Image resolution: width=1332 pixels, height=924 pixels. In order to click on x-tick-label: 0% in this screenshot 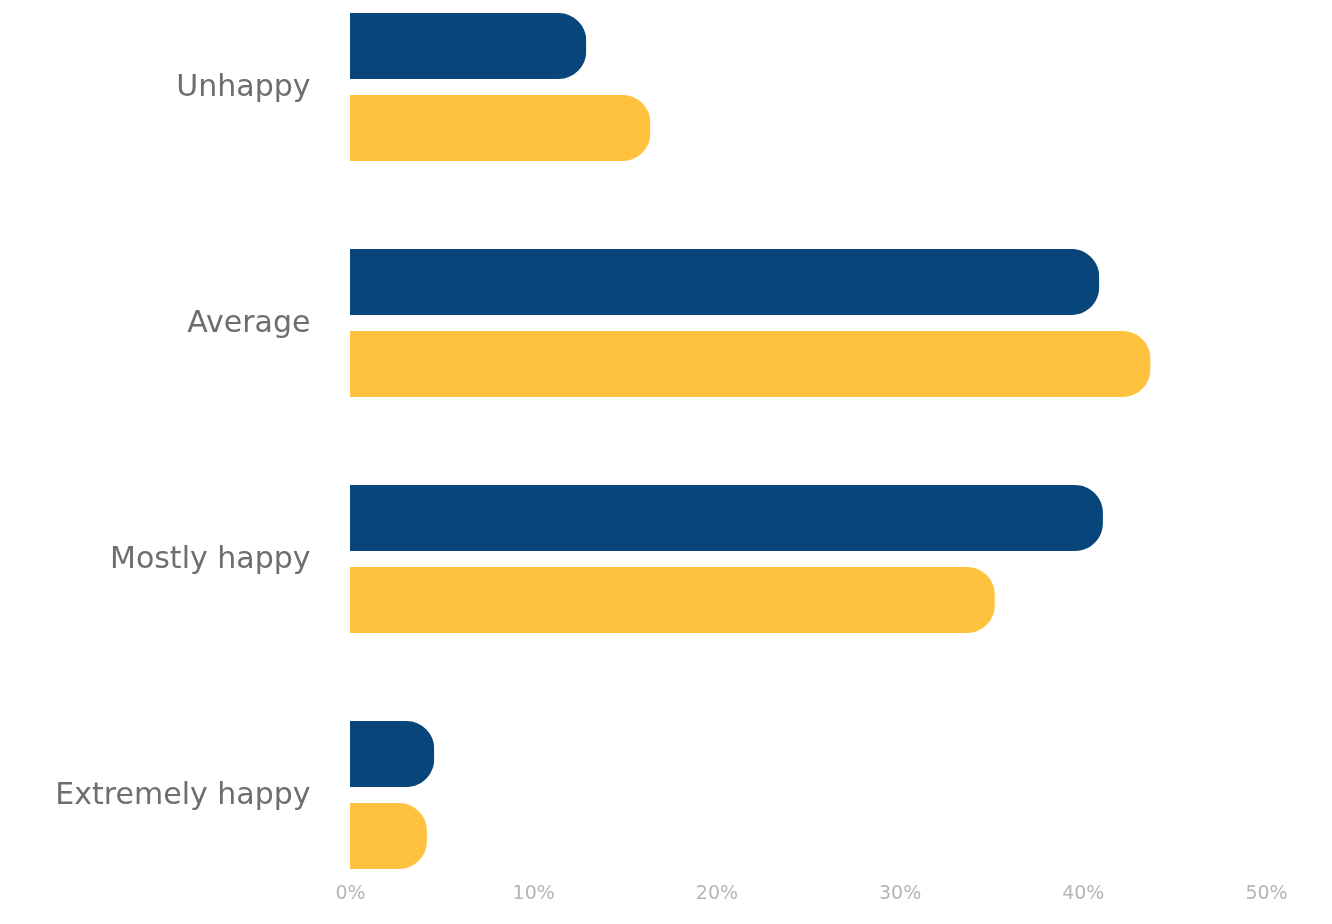, I will do `click(350, 891)`.